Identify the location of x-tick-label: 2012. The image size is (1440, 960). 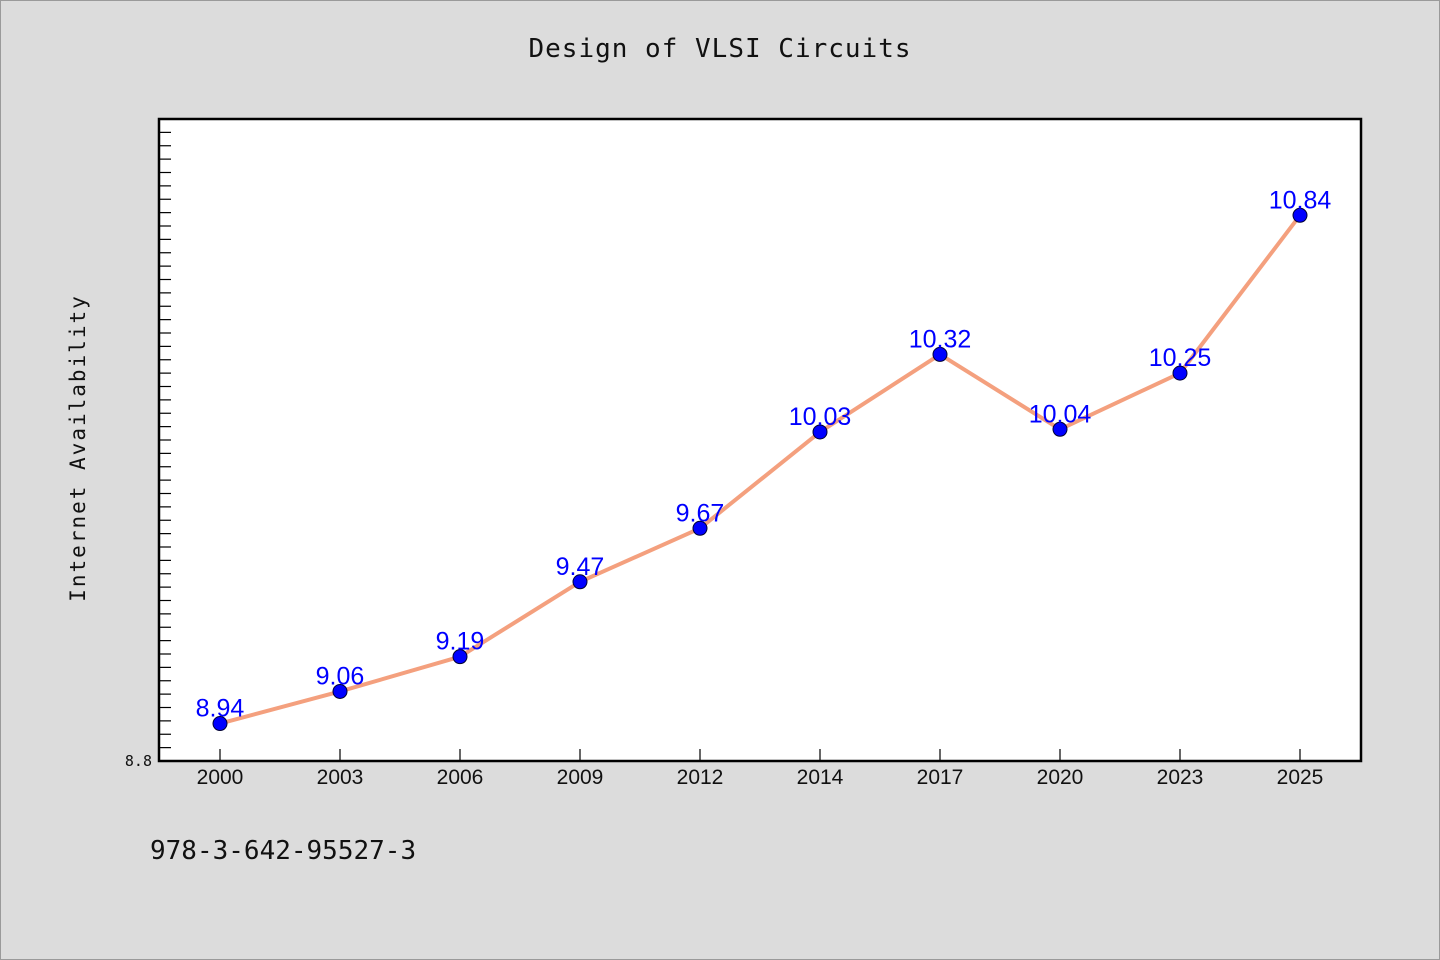
(700, 777).